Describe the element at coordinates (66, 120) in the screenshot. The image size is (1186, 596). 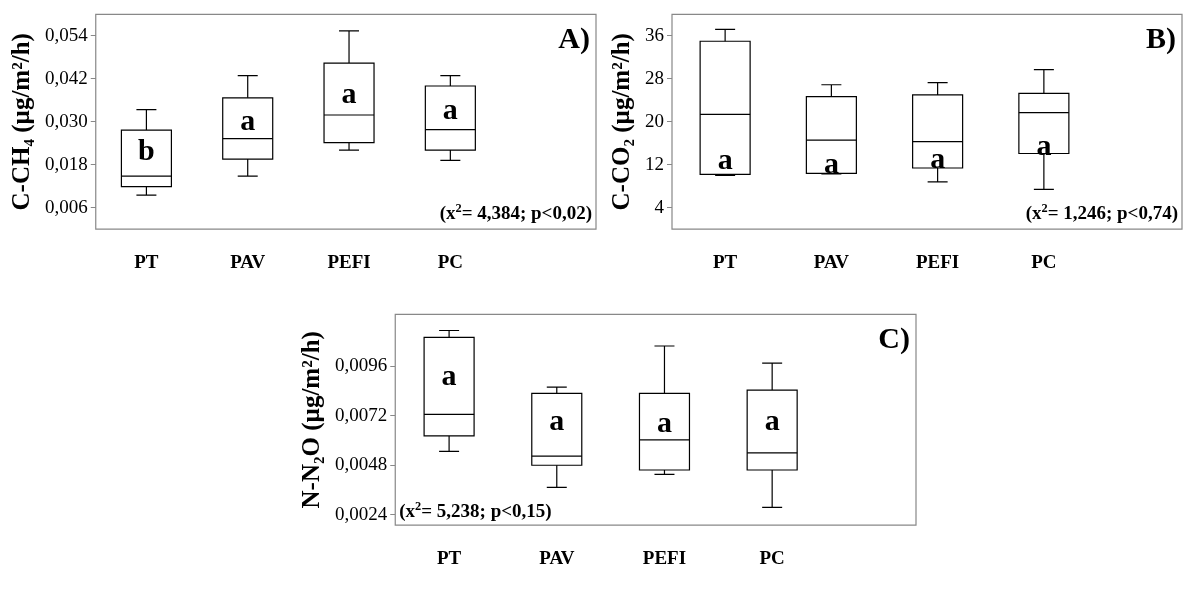
I see `y-tick-label: 0,030` at that location.